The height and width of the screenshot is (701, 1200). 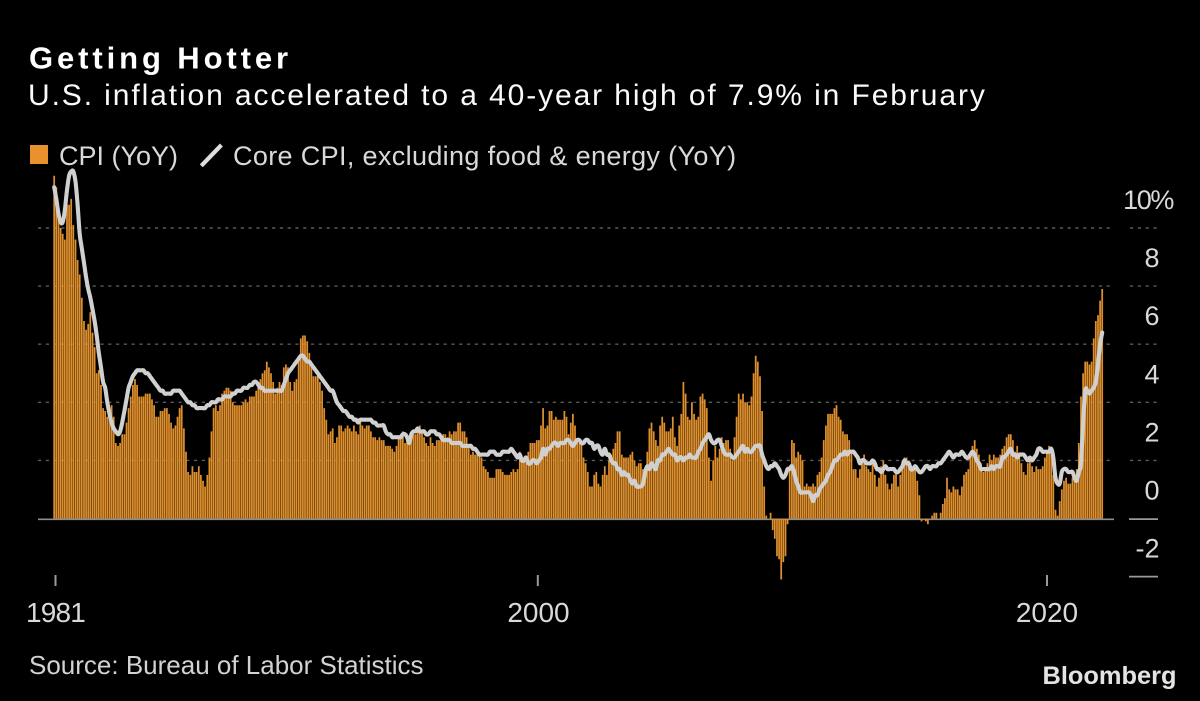 What do you see at coordinates (538, 612) in the screenshot?
I see `svg-text: 2000` at bounding box center [538, 612].